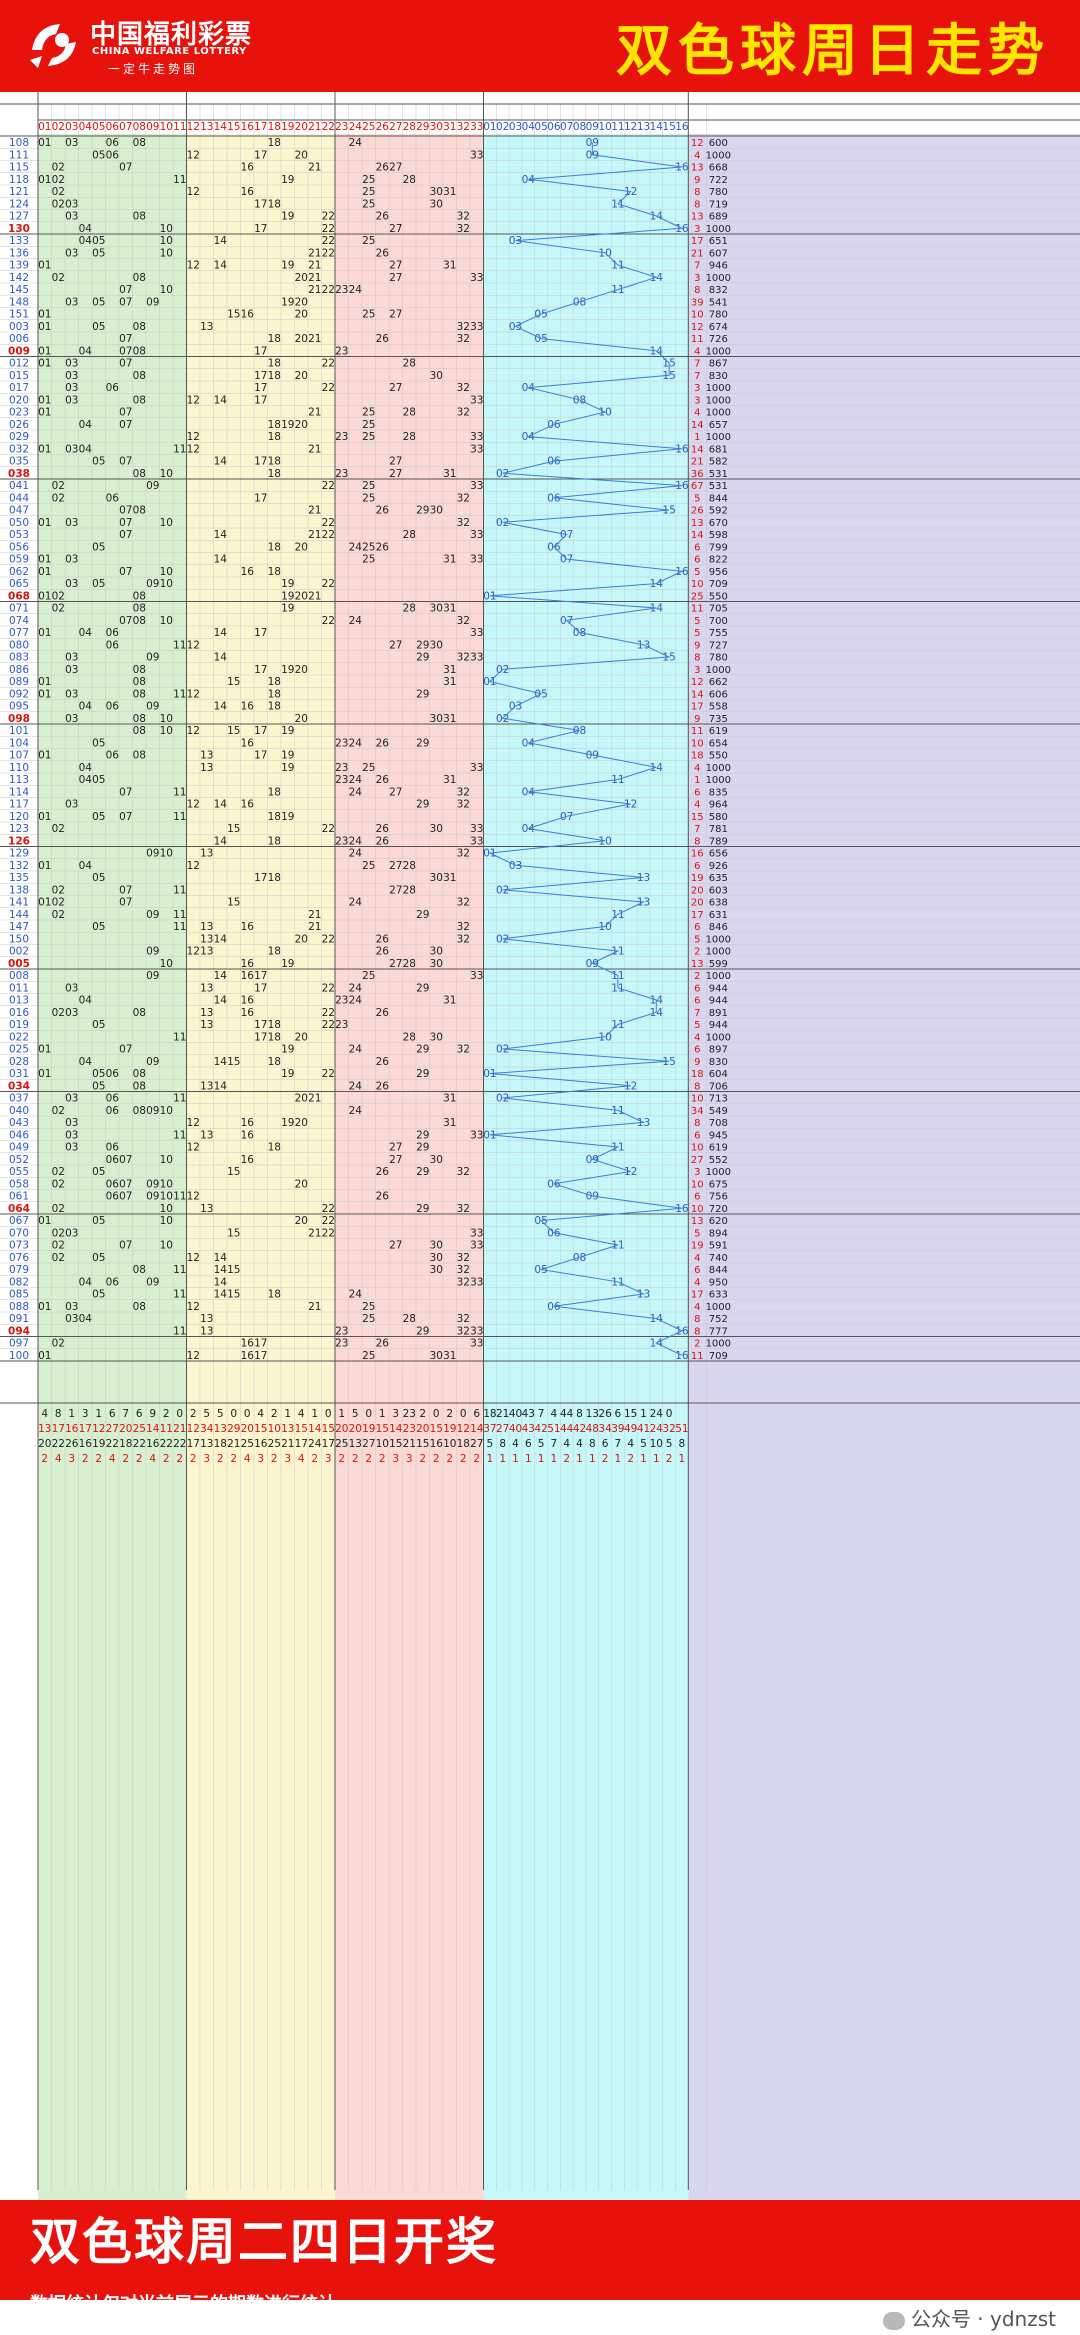 This screenshot has height=2335, width=1080. Describe the element at coordinates (368, 1111) in the screenshot. I see `table-row: 040 02 06 08 09 10 24 11 34 549` at that location.